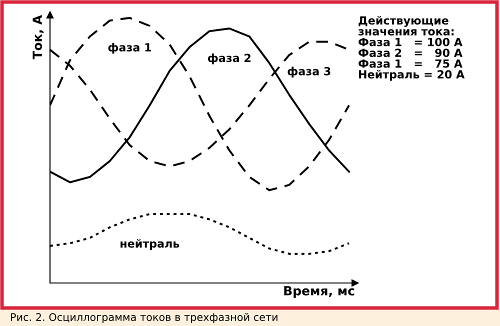 Image resolution: width=500 pixels, height=326 pixels. Describe the element at coordinates (319, 292) in the screenshot. I see `x-axis-title: Время, мс` at that location.